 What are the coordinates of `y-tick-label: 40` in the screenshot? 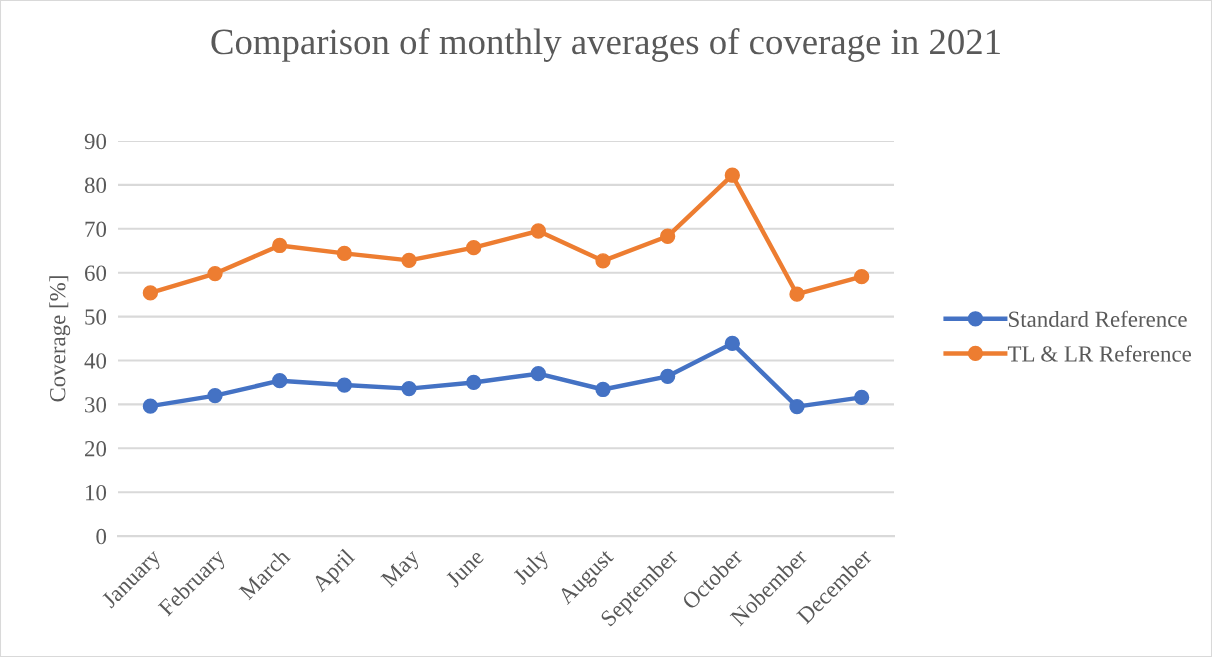 It's located at (95, 361).